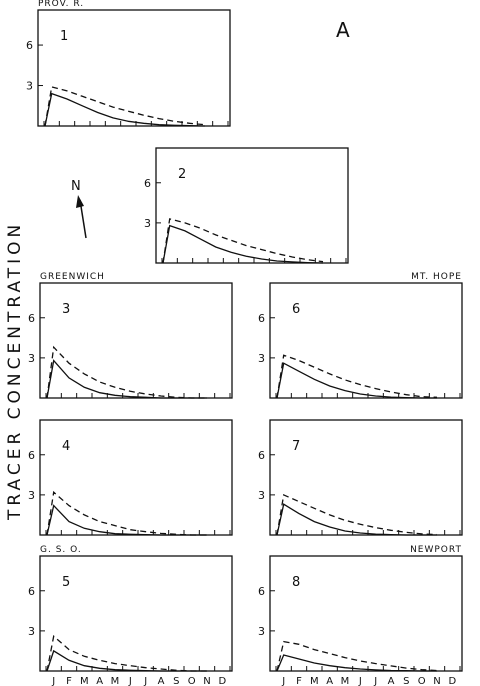  Describe the element at coordinates (64, 36) in the screenshot. I see `panel-number: 1` at that location.